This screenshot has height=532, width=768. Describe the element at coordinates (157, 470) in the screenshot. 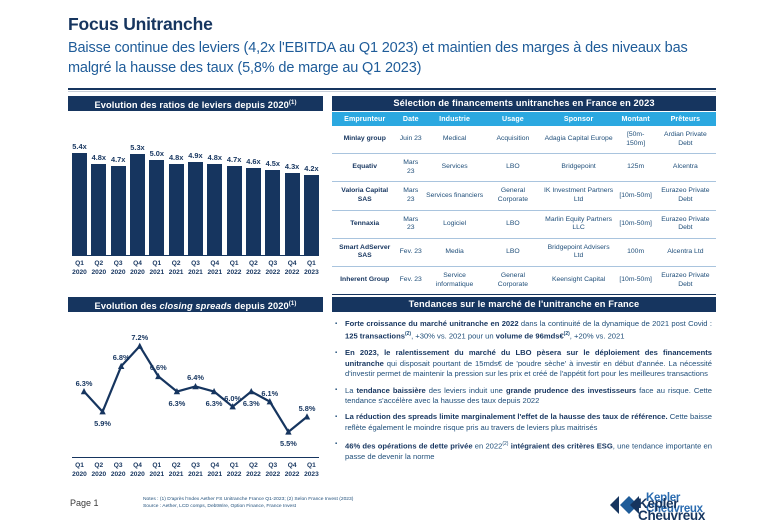

I see `line-x-tick: Q1 2021` at that location.